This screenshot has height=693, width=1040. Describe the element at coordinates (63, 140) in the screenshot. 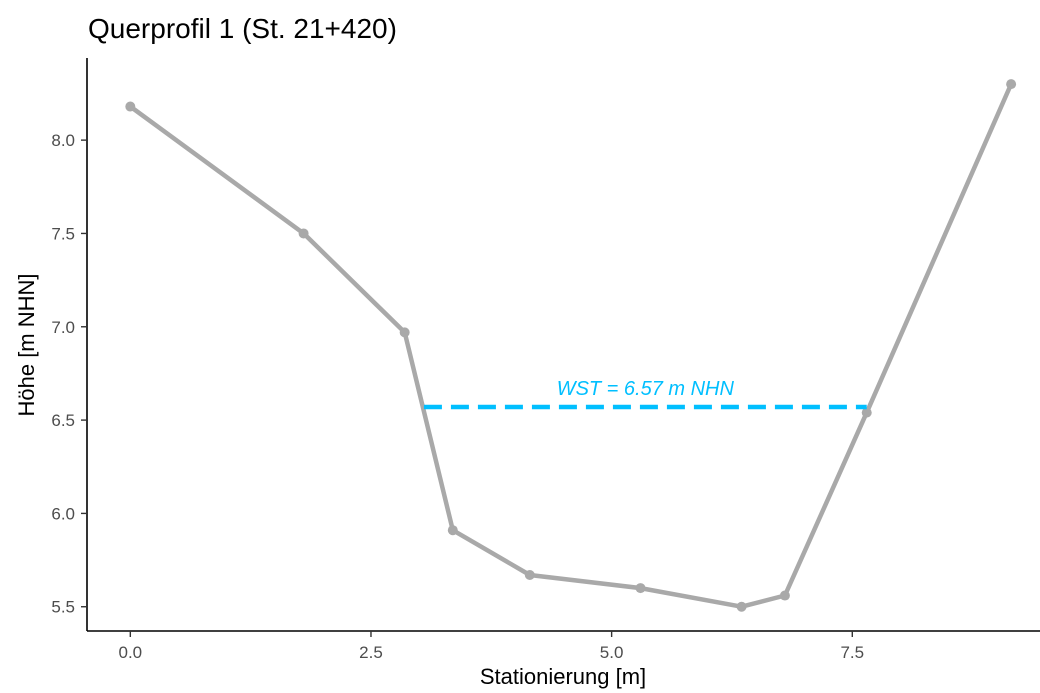

I see `y-tick-label: 8.0` at that location.